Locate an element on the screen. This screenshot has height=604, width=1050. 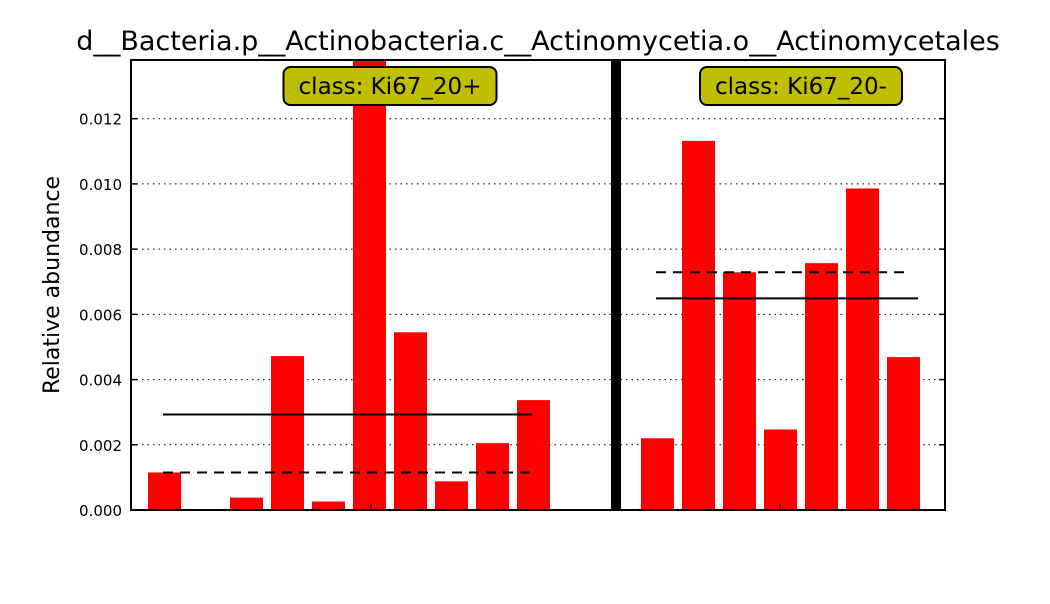
group-label: class: Ki67_20+ is located at coordinates (390, 87).